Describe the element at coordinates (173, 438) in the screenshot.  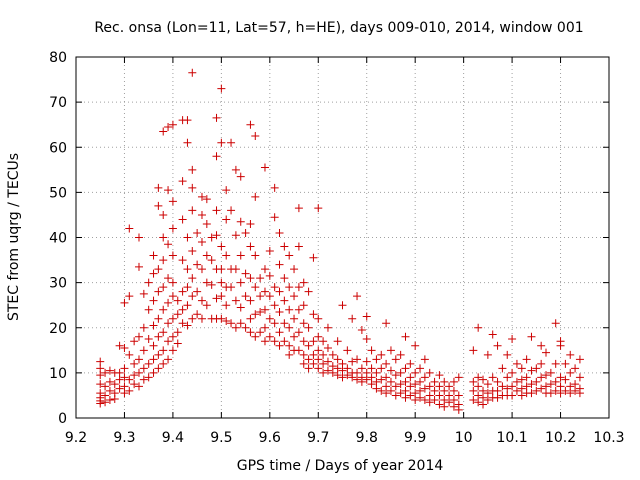
I see `x-tick-label: 9.4` at that location.